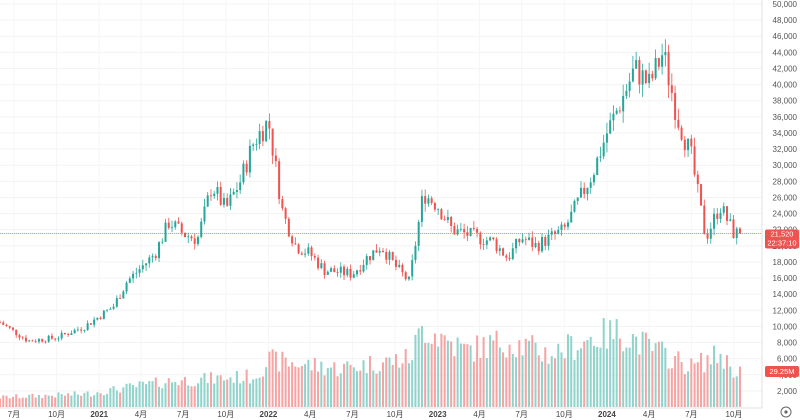 This screenshot has height=420, width=800. Describe the element at coordinates (787, 391) in the screenshot. I see `price-tick: 2,000` at that location.